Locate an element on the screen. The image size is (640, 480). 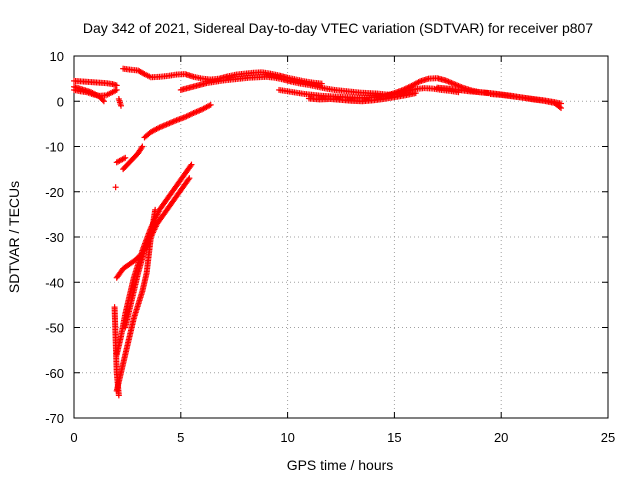
y-tick-label: -20 is located at coordinates (54, 192).